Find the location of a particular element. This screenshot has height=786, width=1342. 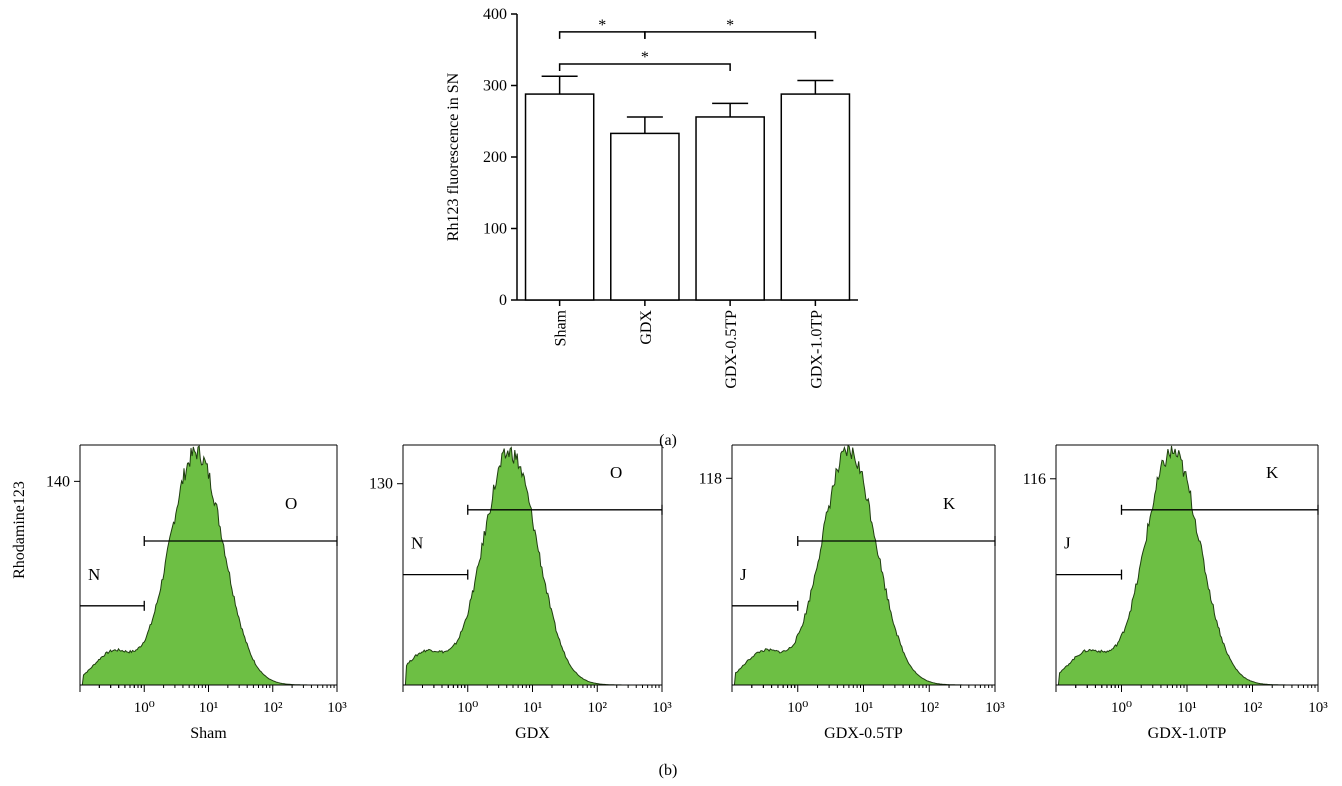

category-label: GDX is located at coordinates (646, 327).